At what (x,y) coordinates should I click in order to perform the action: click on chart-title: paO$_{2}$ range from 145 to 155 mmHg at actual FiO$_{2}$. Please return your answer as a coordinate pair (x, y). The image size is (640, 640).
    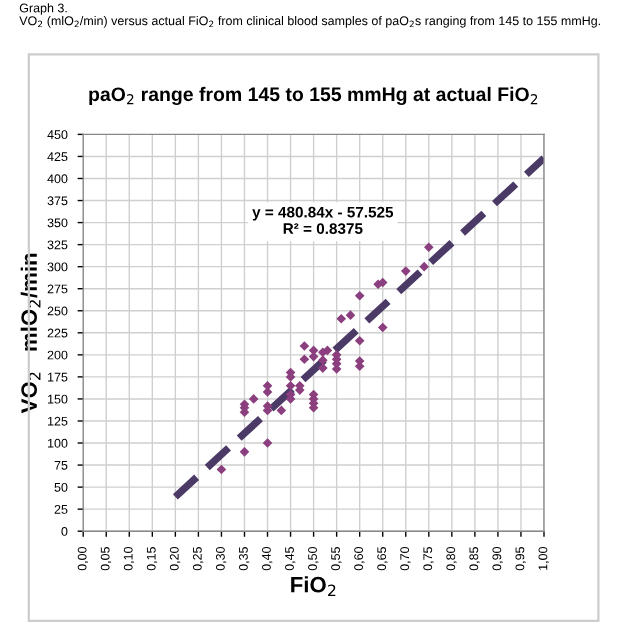
    Looking at the image, I should click on (313, 96).